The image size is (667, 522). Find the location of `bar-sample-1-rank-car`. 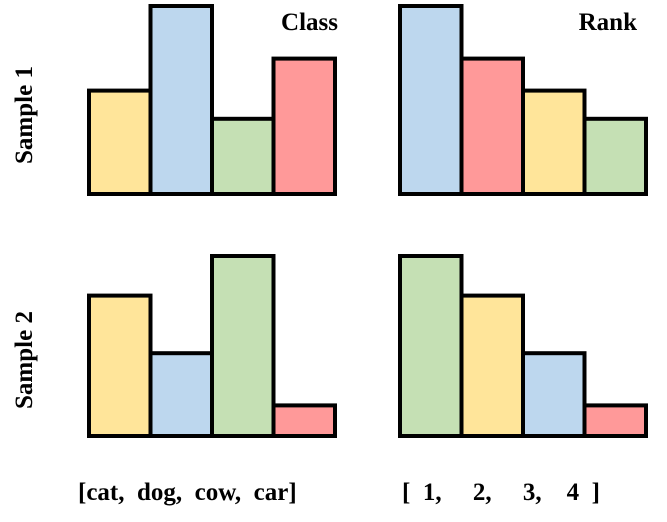

bar-sample-1-rank-car is located at coordinates (492, 126).